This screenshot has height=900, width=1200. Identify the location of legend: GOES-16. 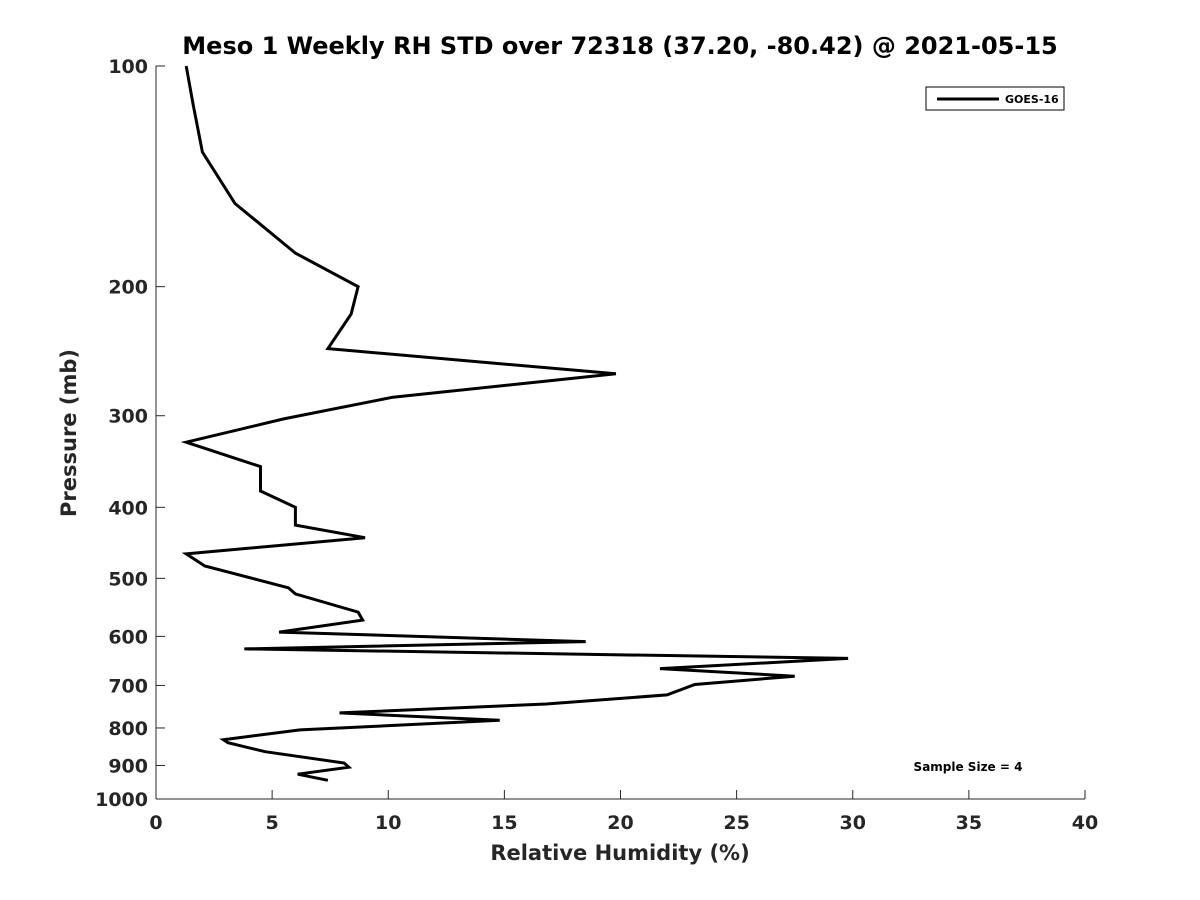
(995, 98).